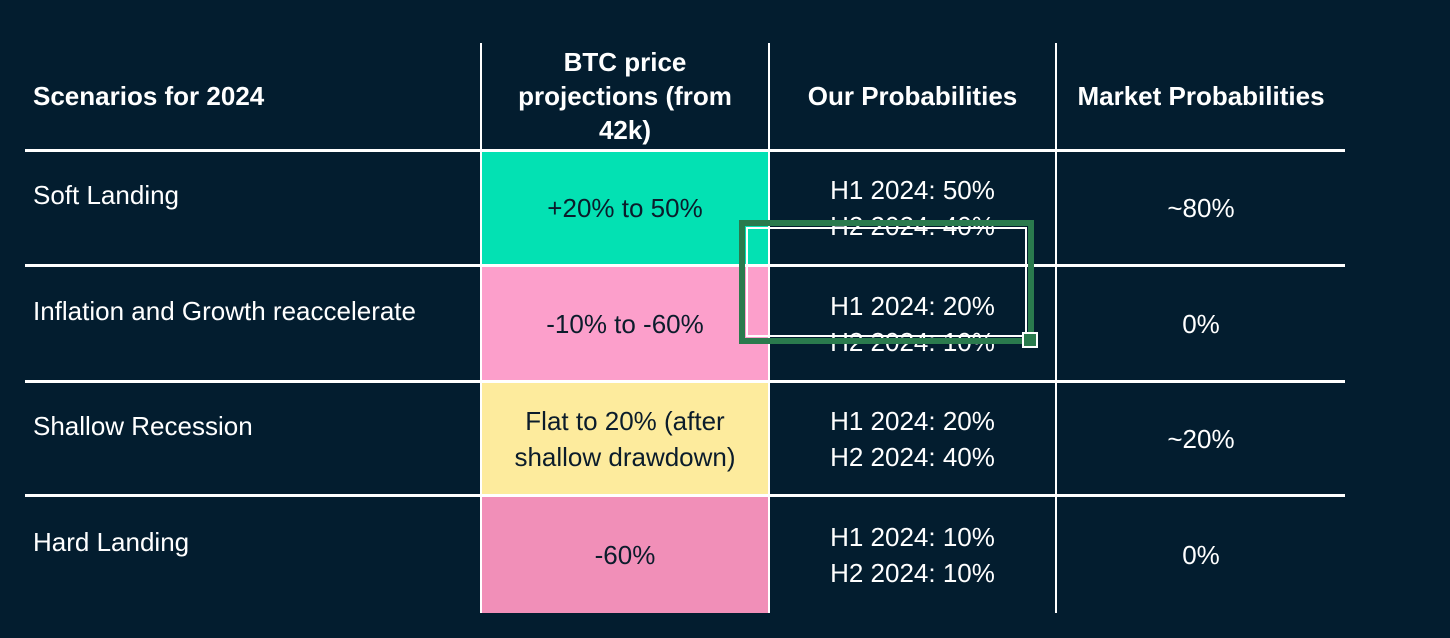 The image size is (1450, 638). What do you see at coordinates (252, 325) in the screenshot?
I see `cell-scenario-inflation-growth: Inflation and Growth reaccelerate` at bounding box center [252, 325].